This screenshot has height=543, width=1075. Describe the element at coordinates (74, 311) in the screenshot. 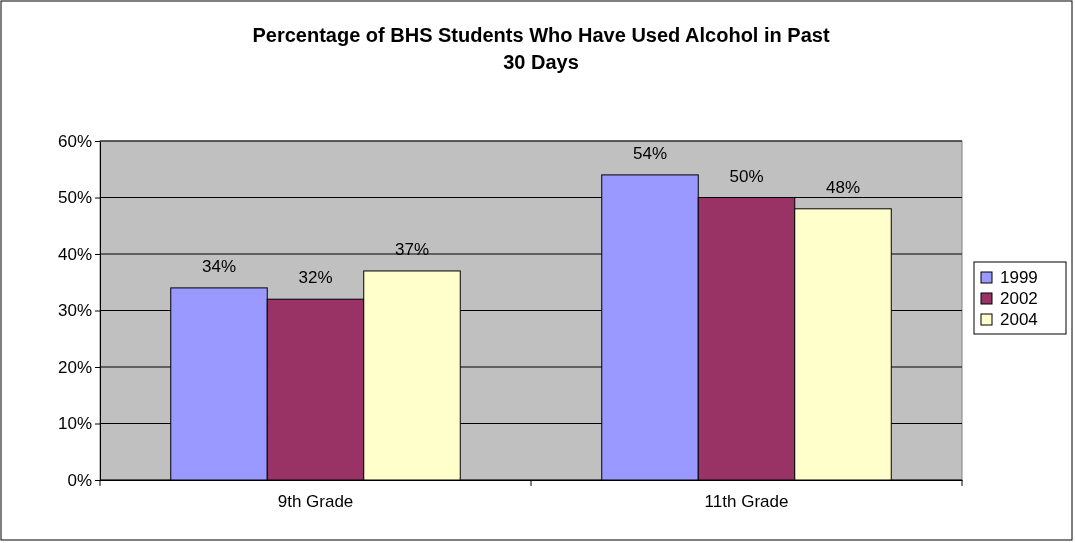

I see `y-tick-label: 30%` at that location.